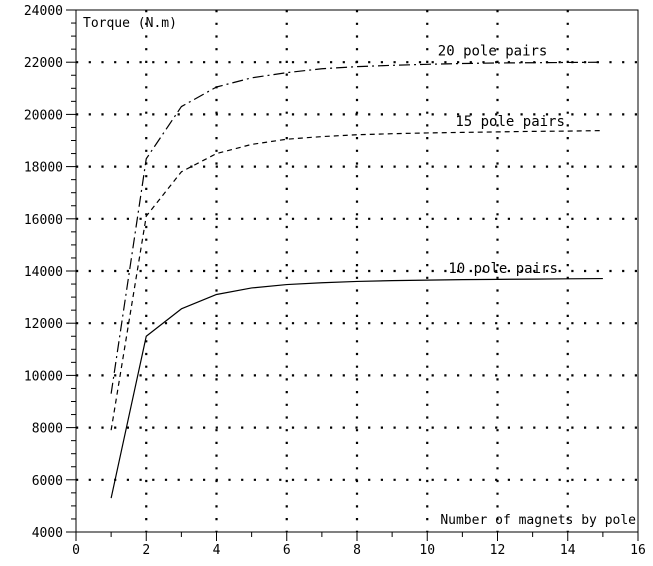 This screenshot has height=566, width=653. I want to click on x-tick-label: 10, so click(427, 550).